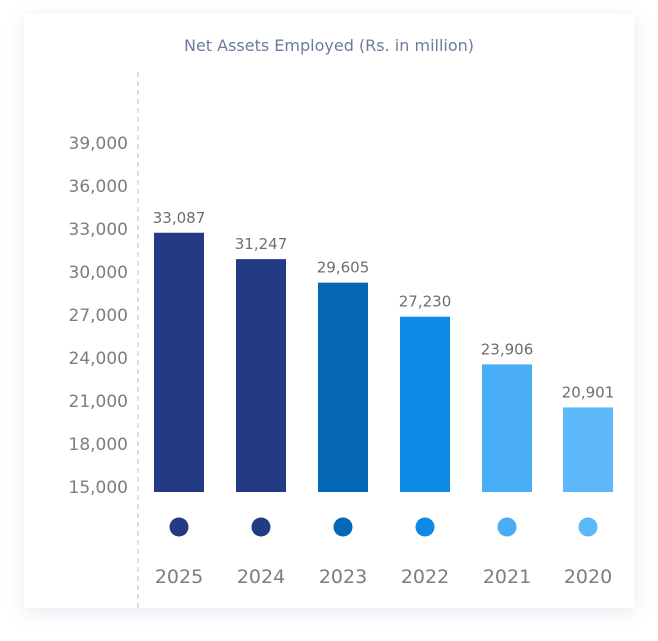  Describe the element at coordinates (425, 404) in the screenshot. I see `bar-2022` at that location.